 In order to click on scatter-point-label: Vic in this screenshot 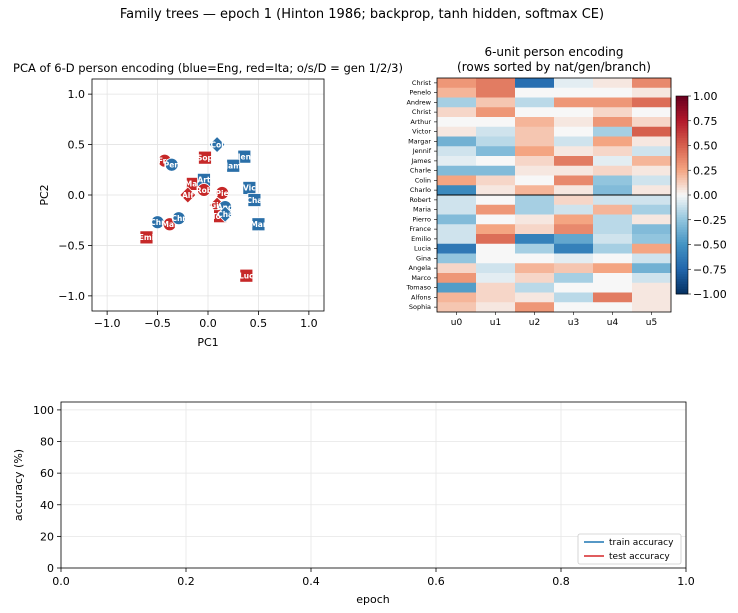, I will do `click(249, 188)`.